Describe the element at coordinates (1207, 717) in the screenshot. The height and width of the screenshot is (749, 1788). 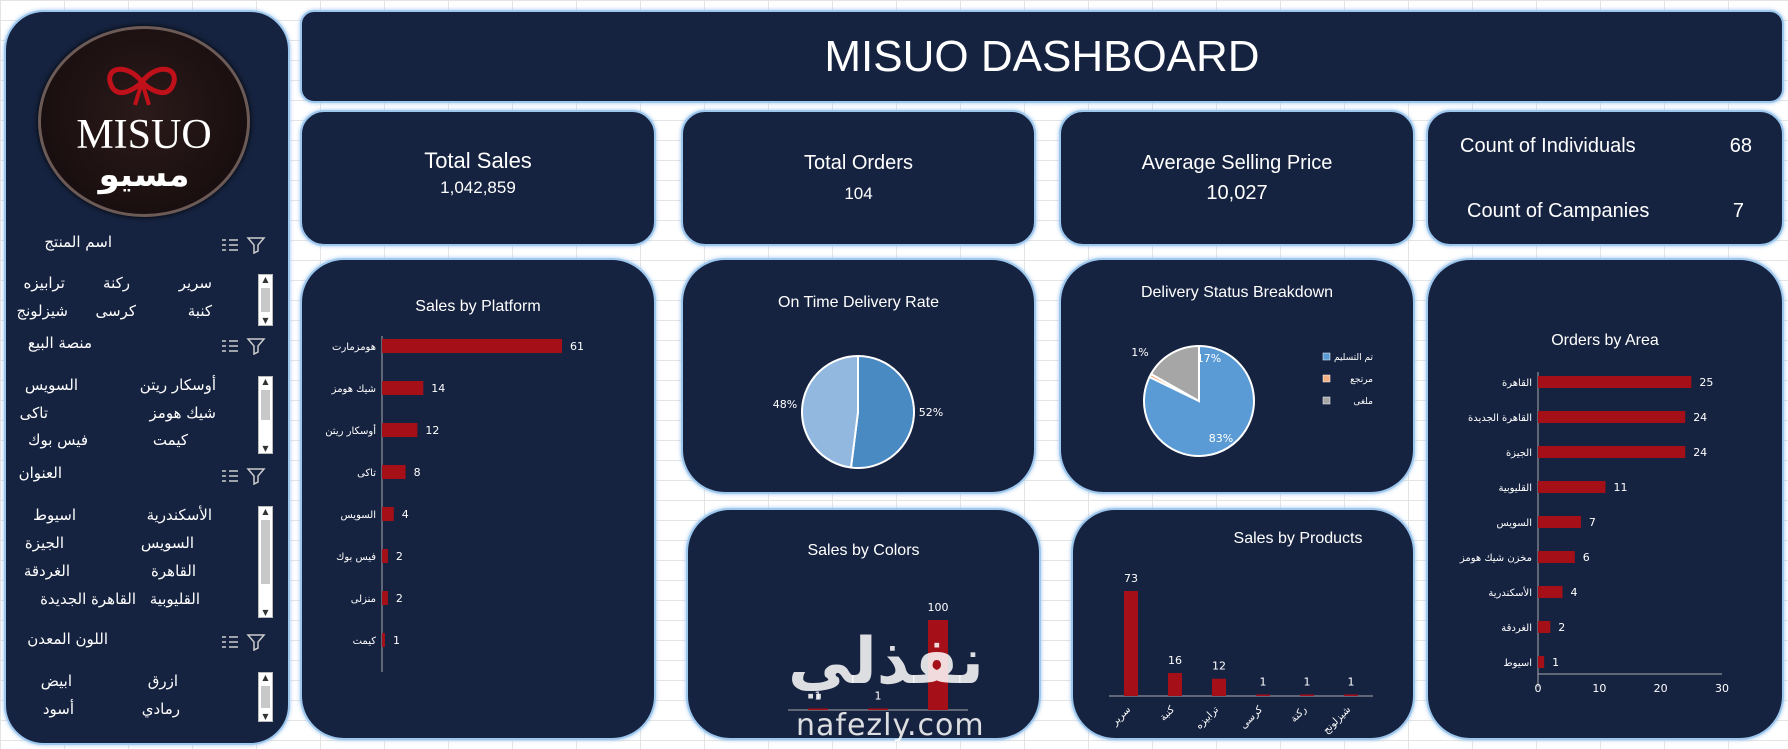
I see `tick-label: ترابيزه` at that location.